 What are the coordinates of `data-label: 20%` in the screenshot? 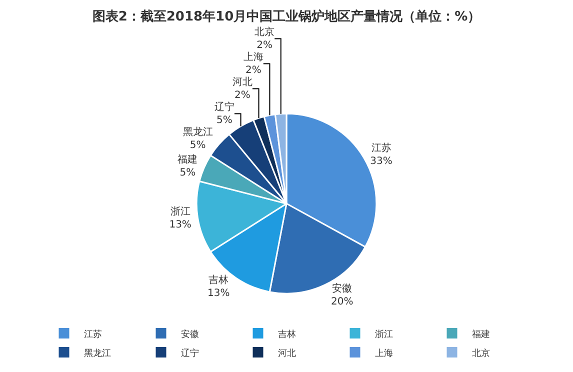 It's located at (342, 302).